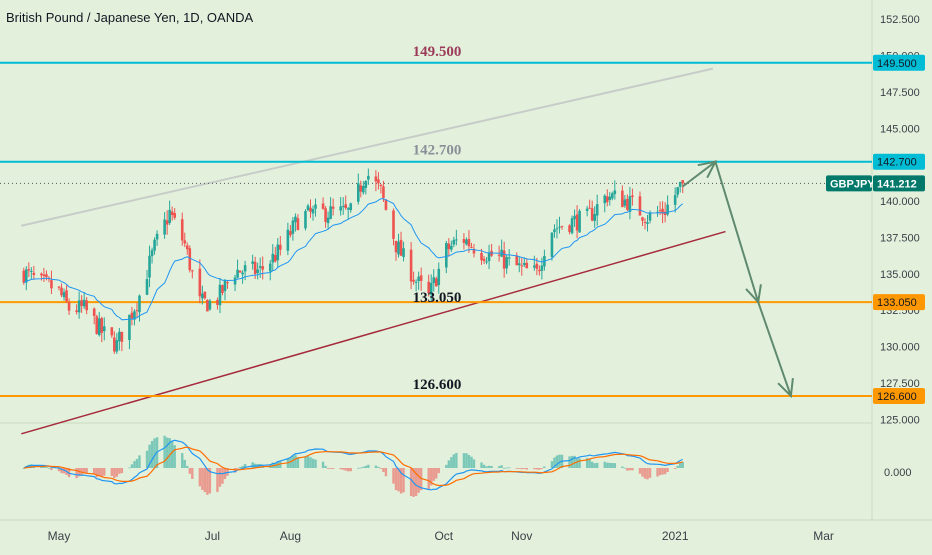 The height and width of the screenshot is (555, 932). What do you see at coordinates (738, 279) in the screenshot?
I see `projection-arrow` at bounding box center [738, 279].